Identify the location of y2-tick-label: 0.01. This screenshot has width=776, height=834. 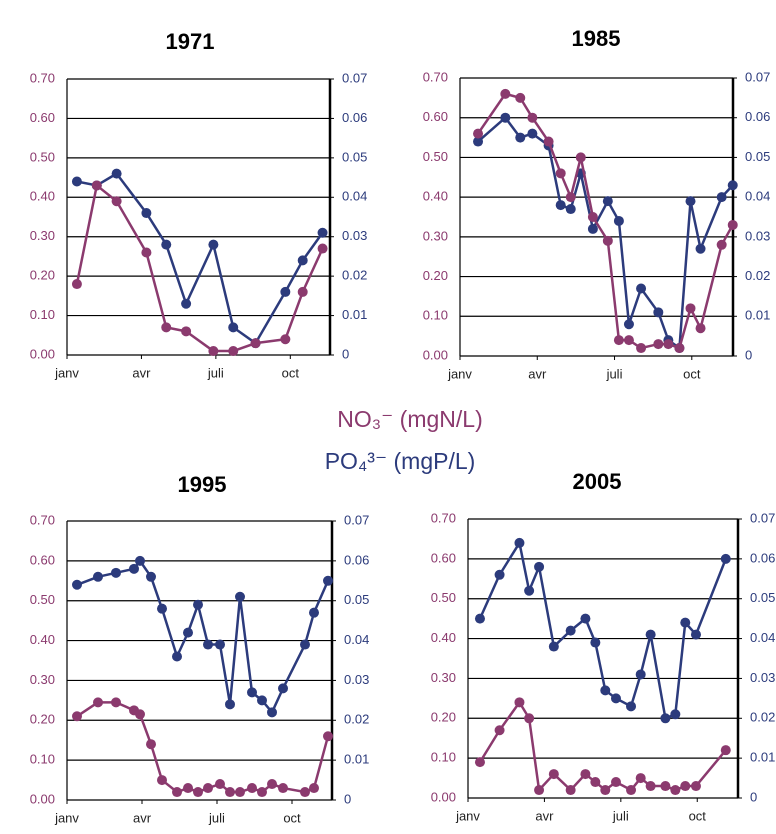
(356, 759).